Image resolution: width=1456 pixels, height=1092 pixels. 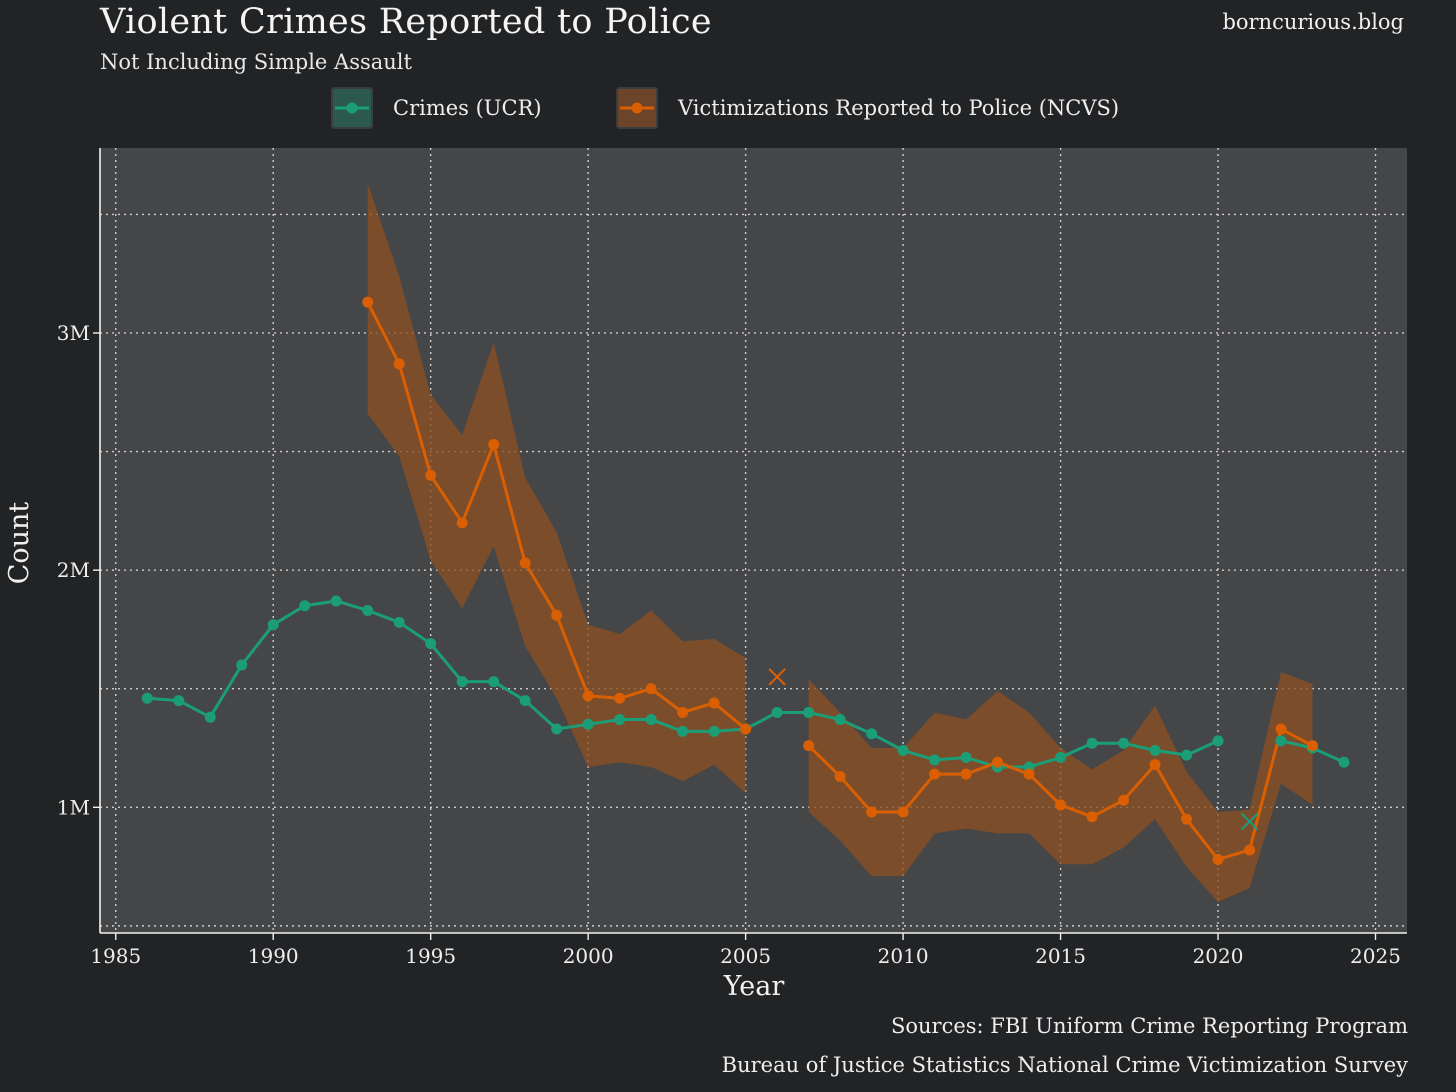 I want to click on point-ucr-2018, so click(x=1155, y=750).